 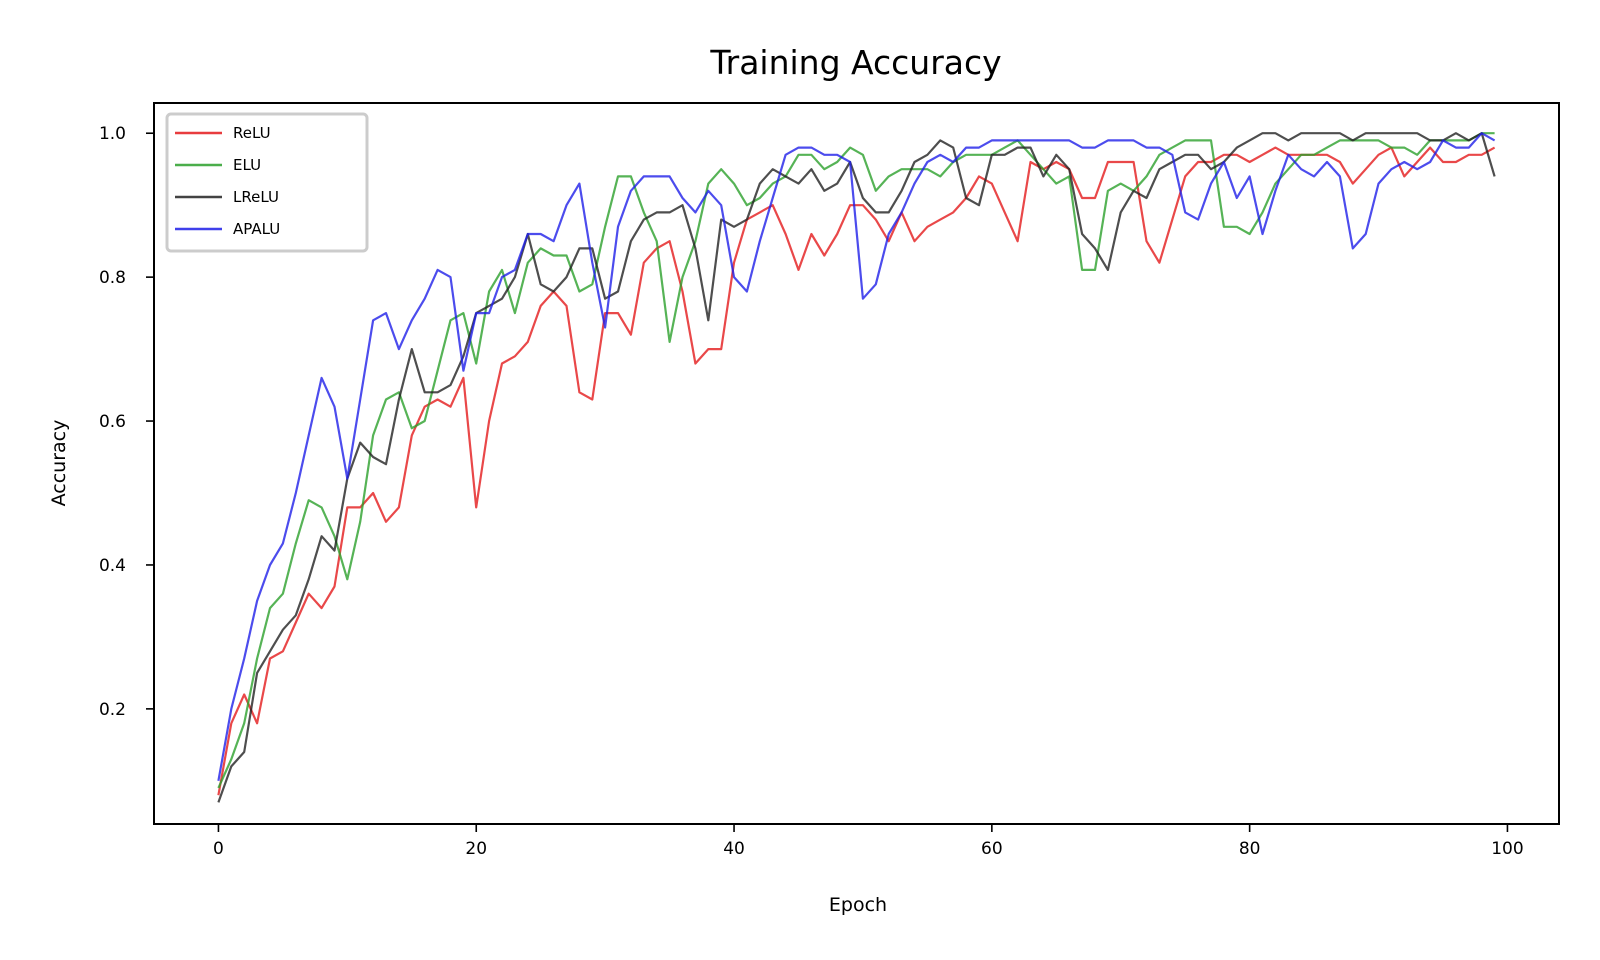 What do you see at coordinates (252, 133) in the screenshot?
I see `legend-label-relu: ReLU` at bounding box center [252, 133].